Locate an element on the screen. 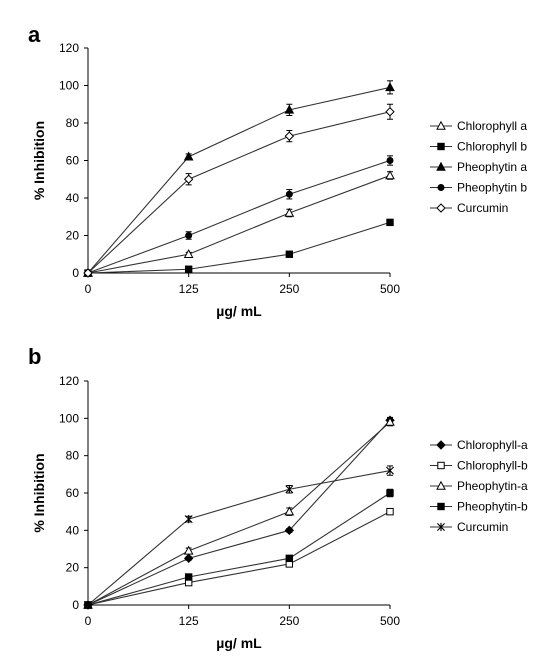  legend-label: Chlorophyll-a is located at coordinates (492, 445).